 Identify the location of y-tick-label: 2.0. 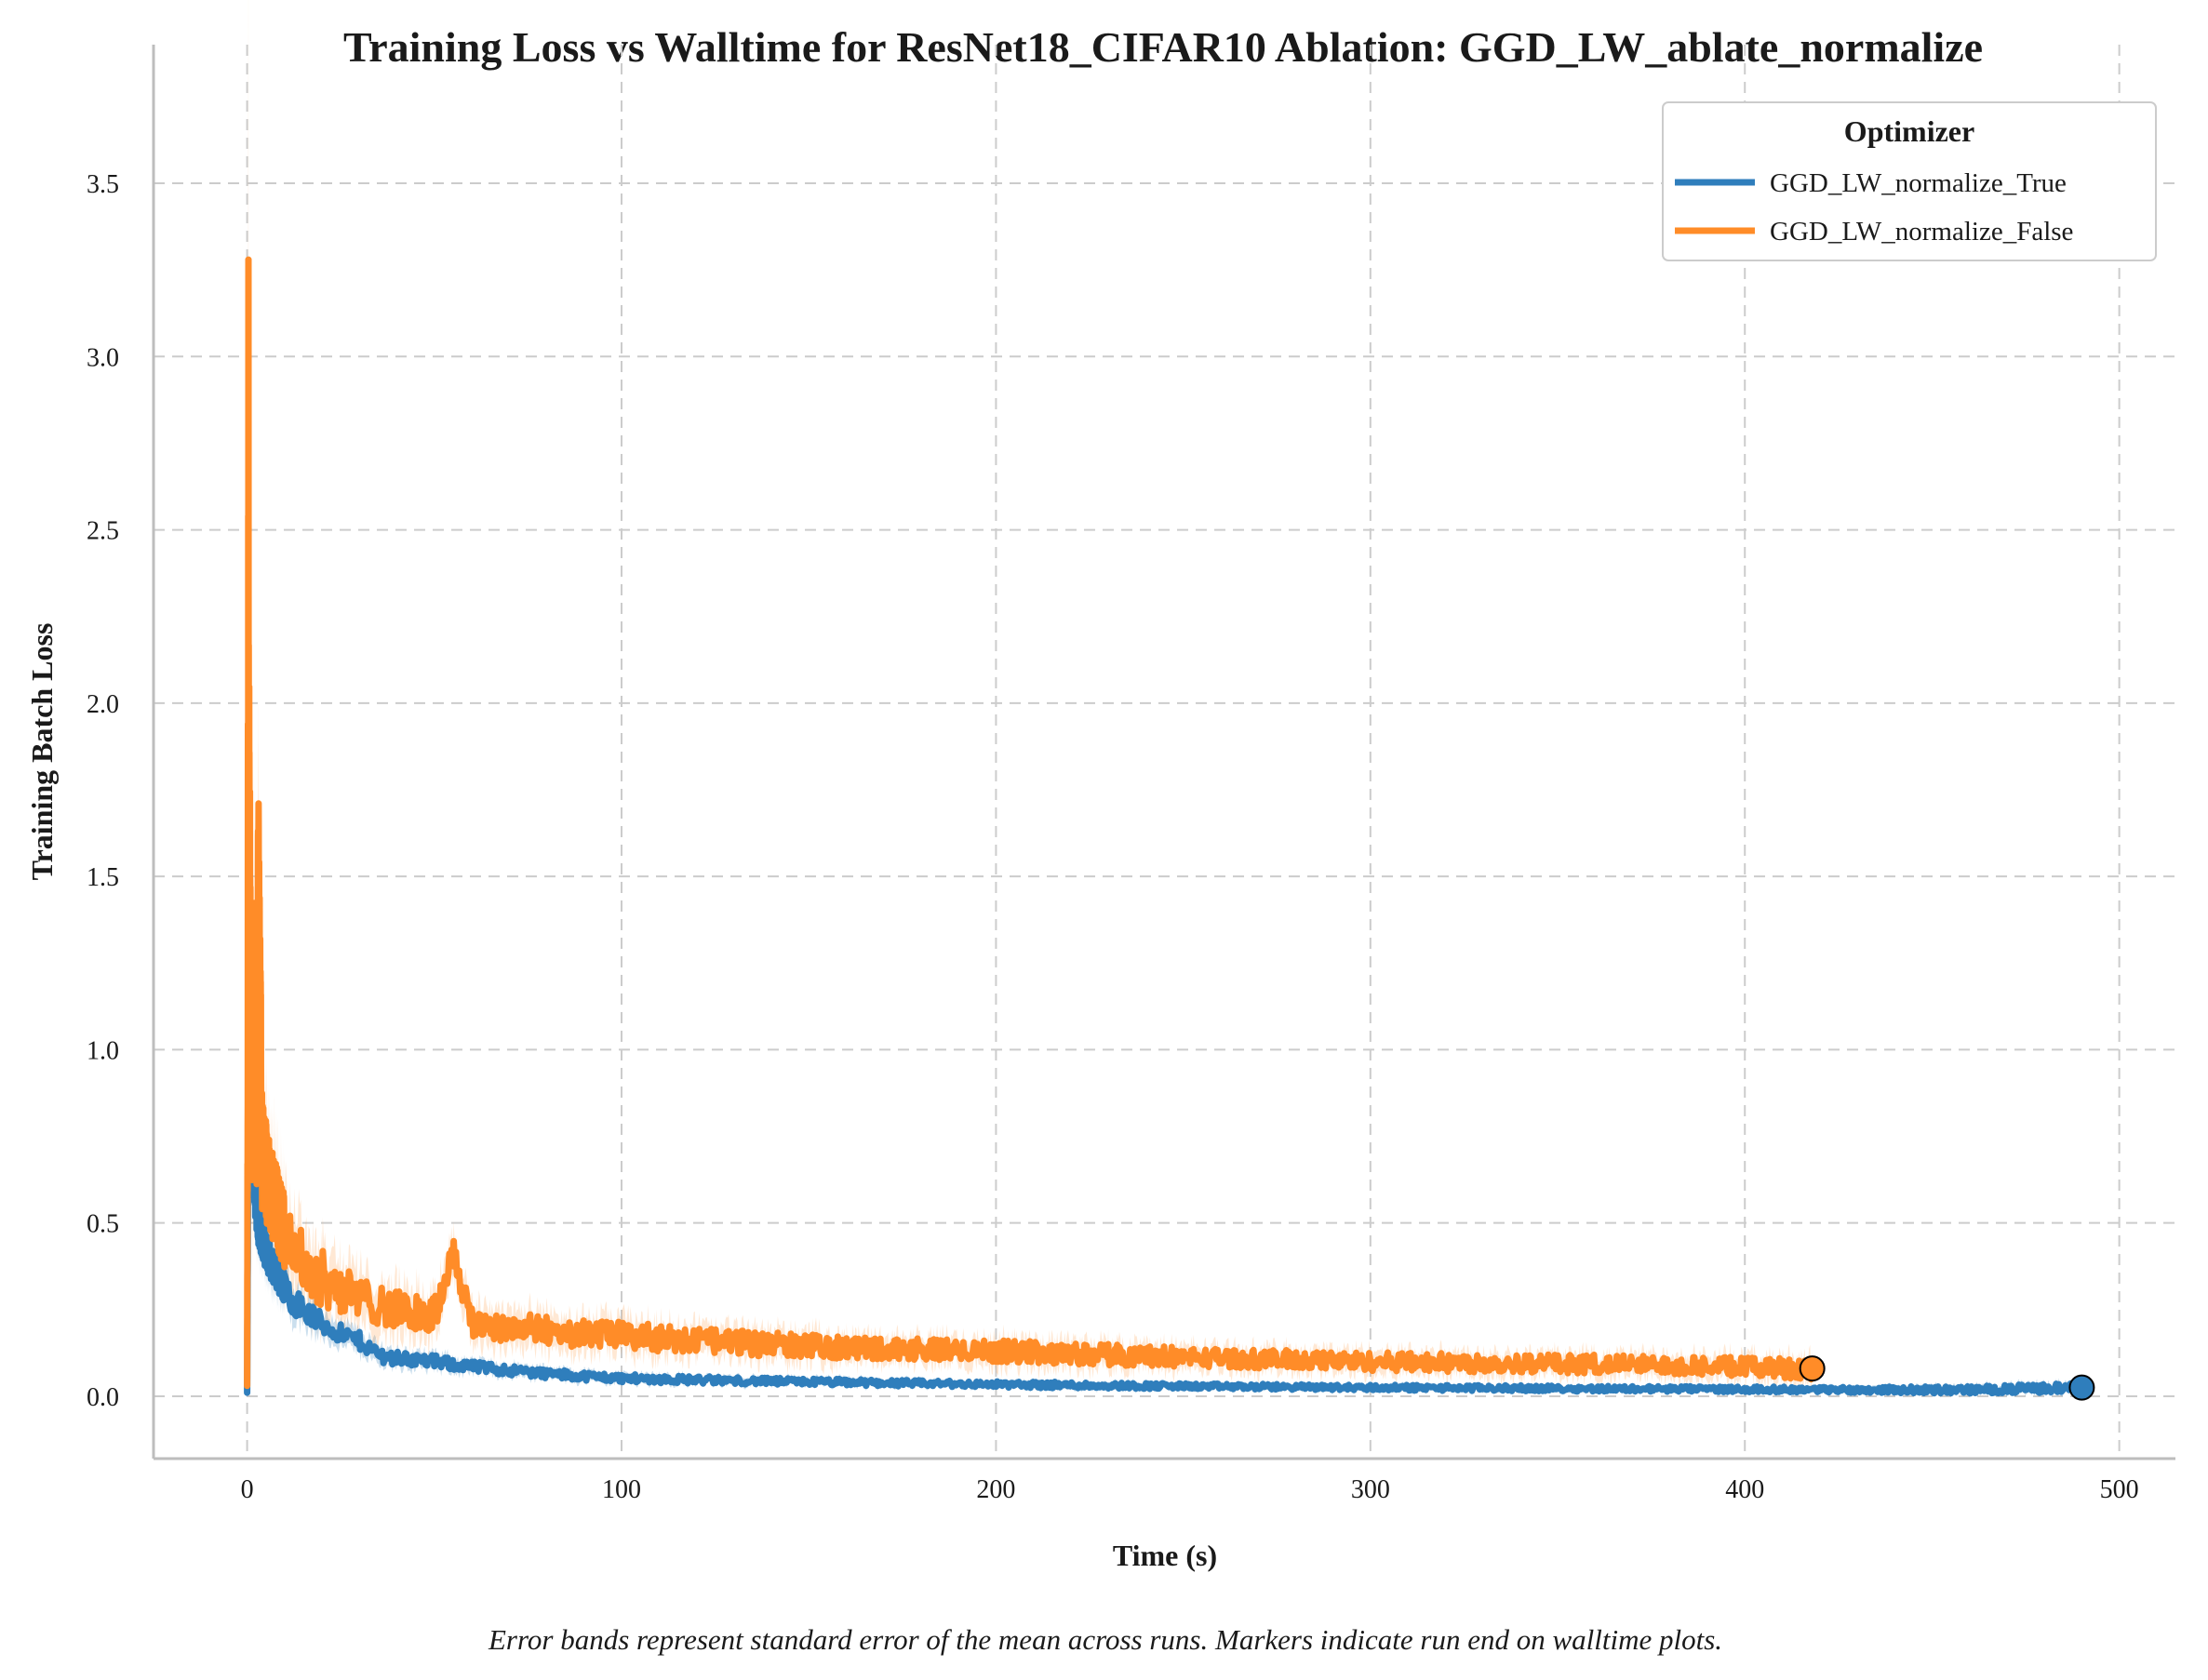
(103, 704).